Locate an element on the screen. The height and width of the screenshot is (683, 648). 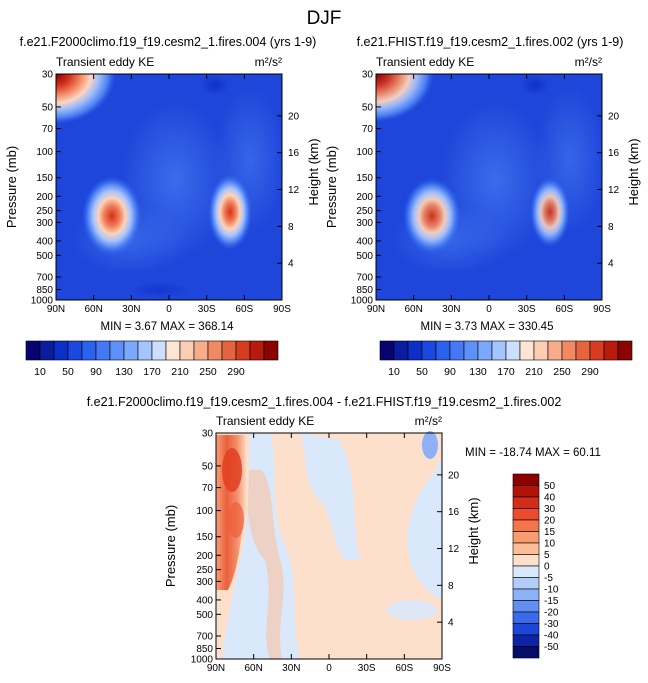
colorbar-label: 290 is located at coordinates (590, 372).